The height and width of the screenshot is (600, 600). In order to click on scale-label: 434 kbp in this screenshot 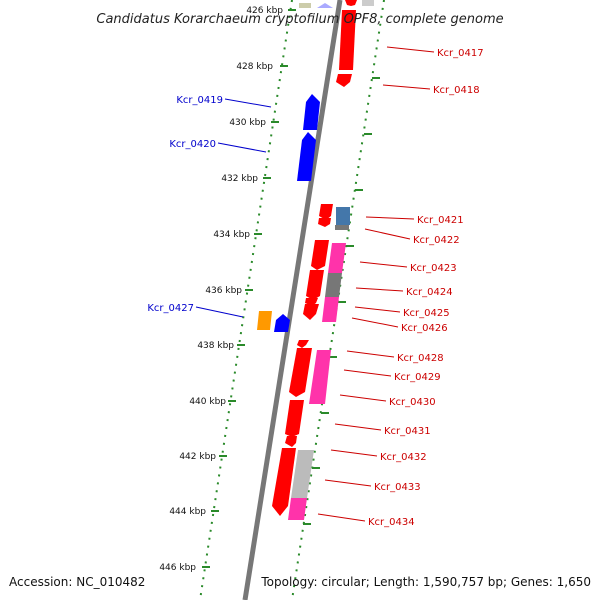, I will do `click(231, 235)`.